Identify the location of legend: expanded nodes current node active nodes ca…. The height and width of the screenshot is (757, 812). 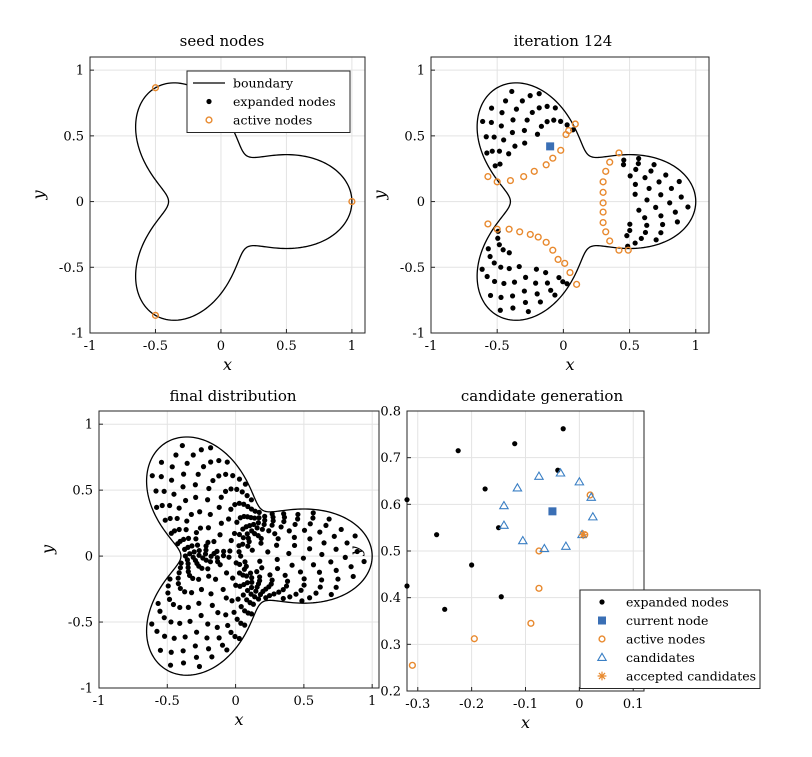
(670, 639).